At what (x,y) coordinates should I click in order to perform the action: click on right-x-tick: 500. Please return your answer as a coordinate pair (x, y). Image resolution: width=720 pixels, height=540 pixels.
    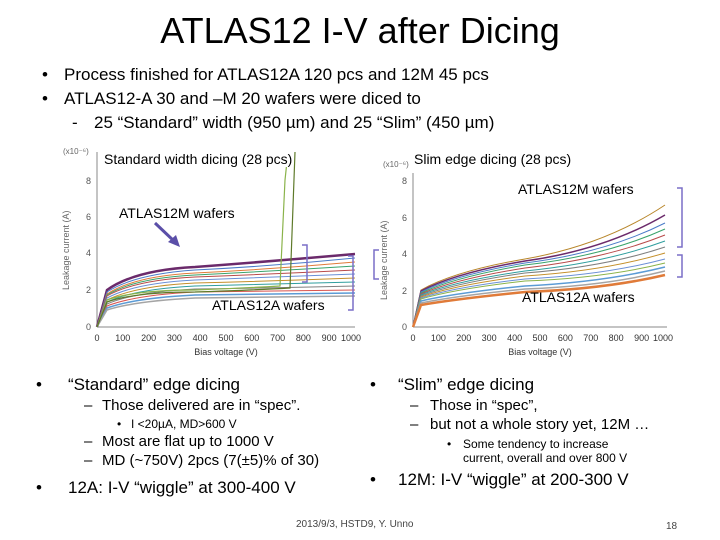
    Looking at the image, I should click on (539, 338).